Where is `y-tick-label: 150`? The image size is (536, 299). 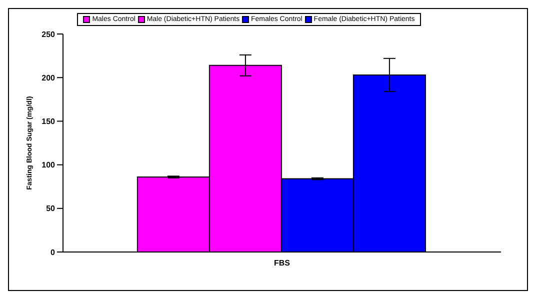 y-tick-label: 150 is located at coordinates (49, 121).